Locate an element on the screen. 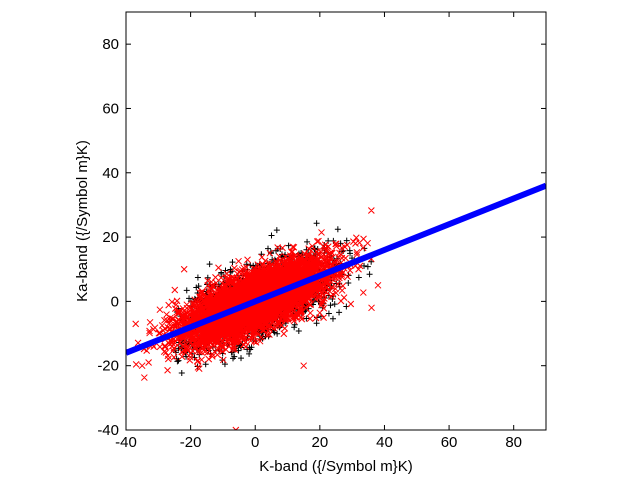 The width and height of the screenshot is (640, 480). x-tick-label: 0 is located at coordinates (255, 442).